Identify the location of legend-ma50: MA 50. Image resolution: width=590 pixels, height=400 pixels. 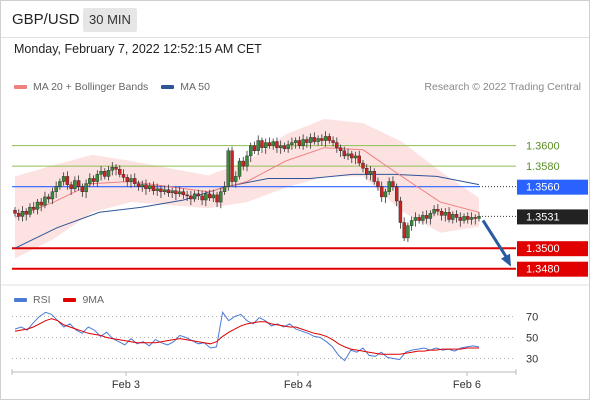
(185, 87).